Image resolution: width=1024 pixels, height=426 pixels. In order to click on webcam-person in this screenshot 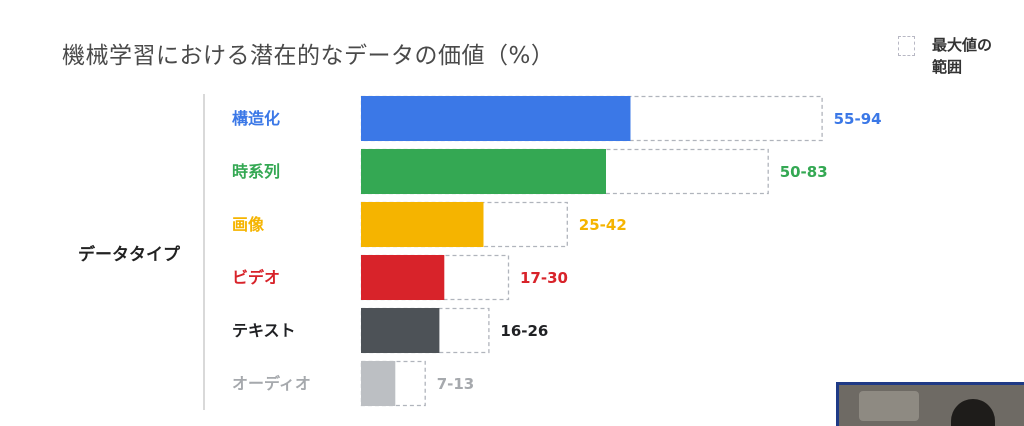, I will do `click(973, 412)`.